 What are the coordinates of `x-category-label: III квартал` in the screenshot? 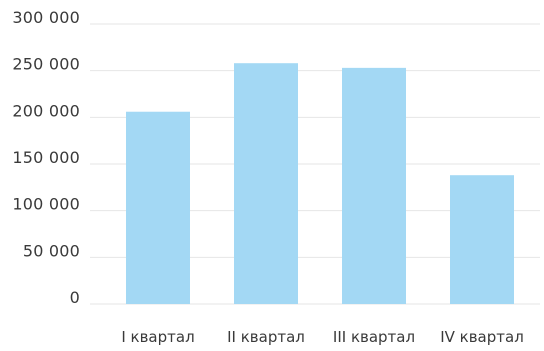 It's located at (374, 337).